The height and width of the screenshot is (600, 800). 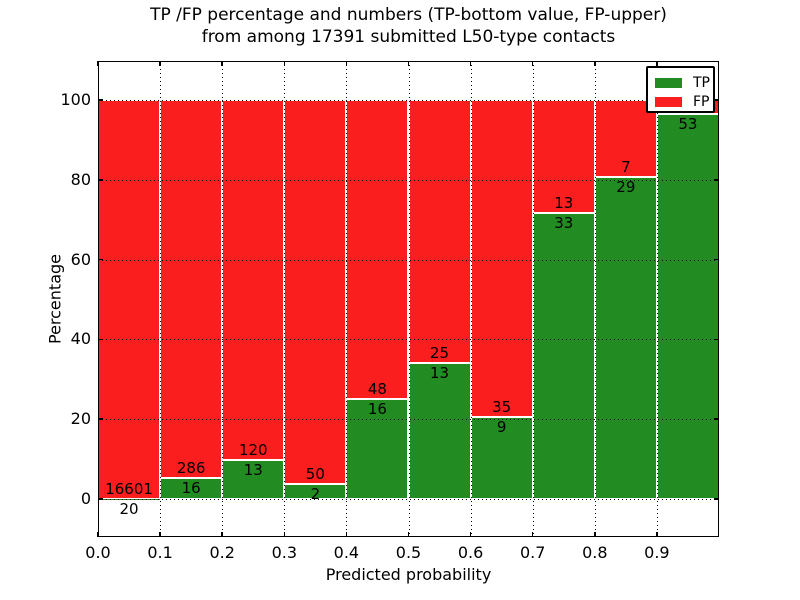 What do you see at coordinates (657, 552) in the screenshot?
I see `x-tick-label: 0.9` at bounding box center [657, 552].